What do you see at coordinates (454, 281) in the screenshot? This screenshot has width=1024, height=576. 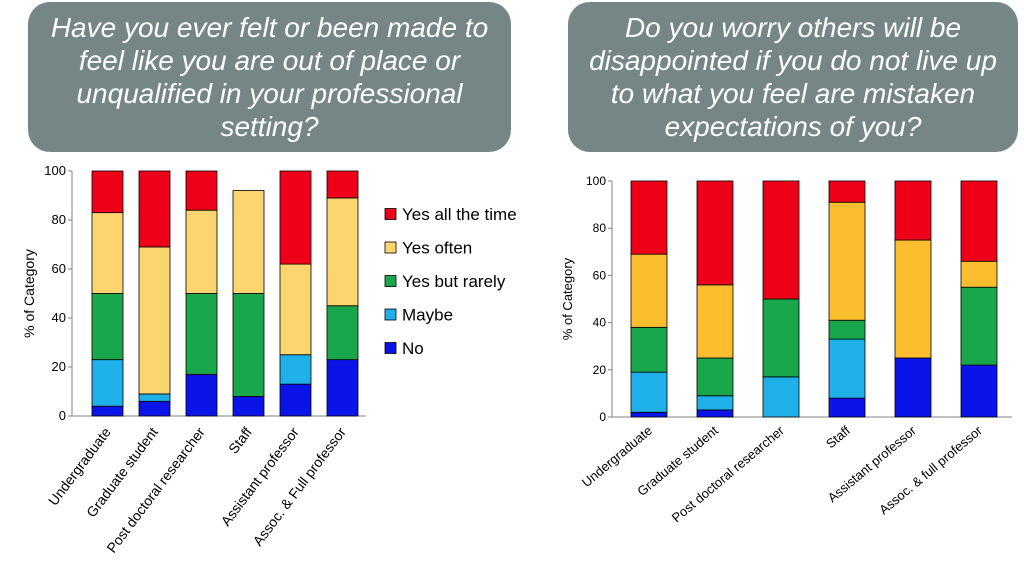 I see `legend-label: Yes but rarely` at bounding box center [454, 281].